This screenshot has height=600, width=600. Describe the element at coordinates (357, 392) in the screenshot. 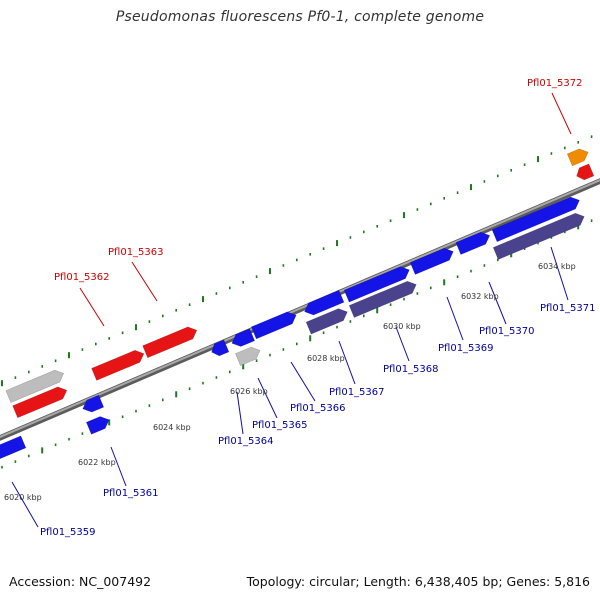

I see `gene-label: Pfl01_5367` at that location.